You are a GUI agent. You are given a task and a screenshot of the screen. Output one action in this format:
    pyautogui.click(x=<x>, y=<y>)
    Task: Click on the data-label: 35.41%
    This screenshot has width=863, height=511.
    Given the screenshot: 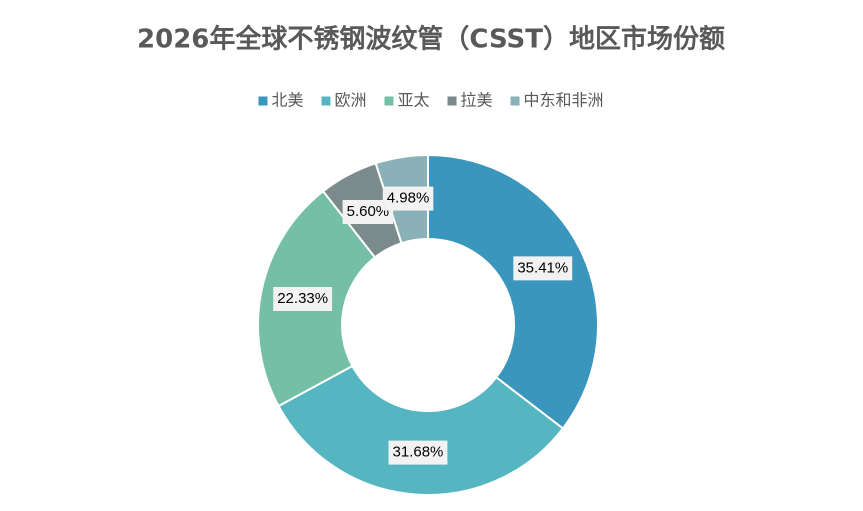 What is the action you would take?
    pyautogui.click(x=542, y=267)
    